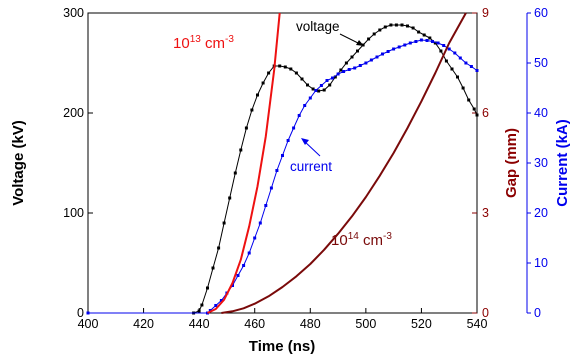 The width and height of the screenshot is (576, 362). What do you see at coordinates (282, 346) in the screenshot?
I see `x-axis-title: Time (ns)` at bounding box center [282, 346].